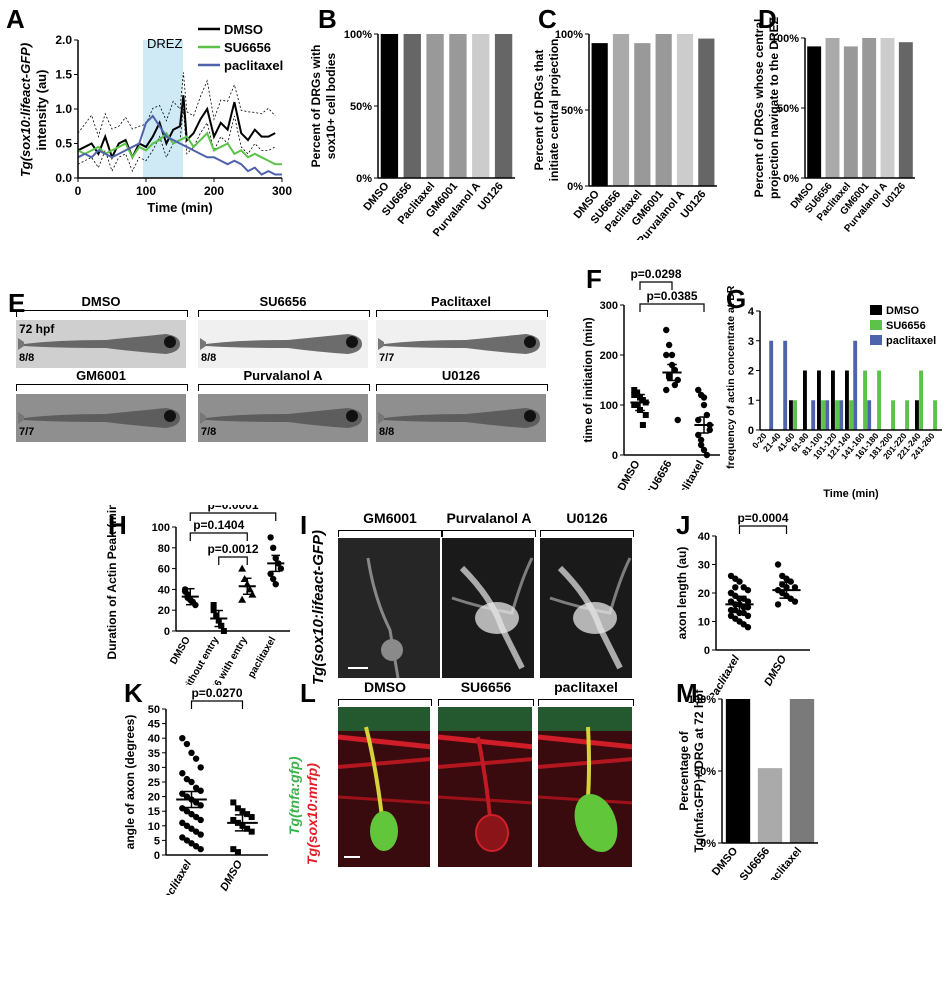 This screenshot has height=992, width=947. What do you see at coordinates (117, 525) in the screenshot?
I see `panel-letter-h: H` at bounding box center [117, 525].